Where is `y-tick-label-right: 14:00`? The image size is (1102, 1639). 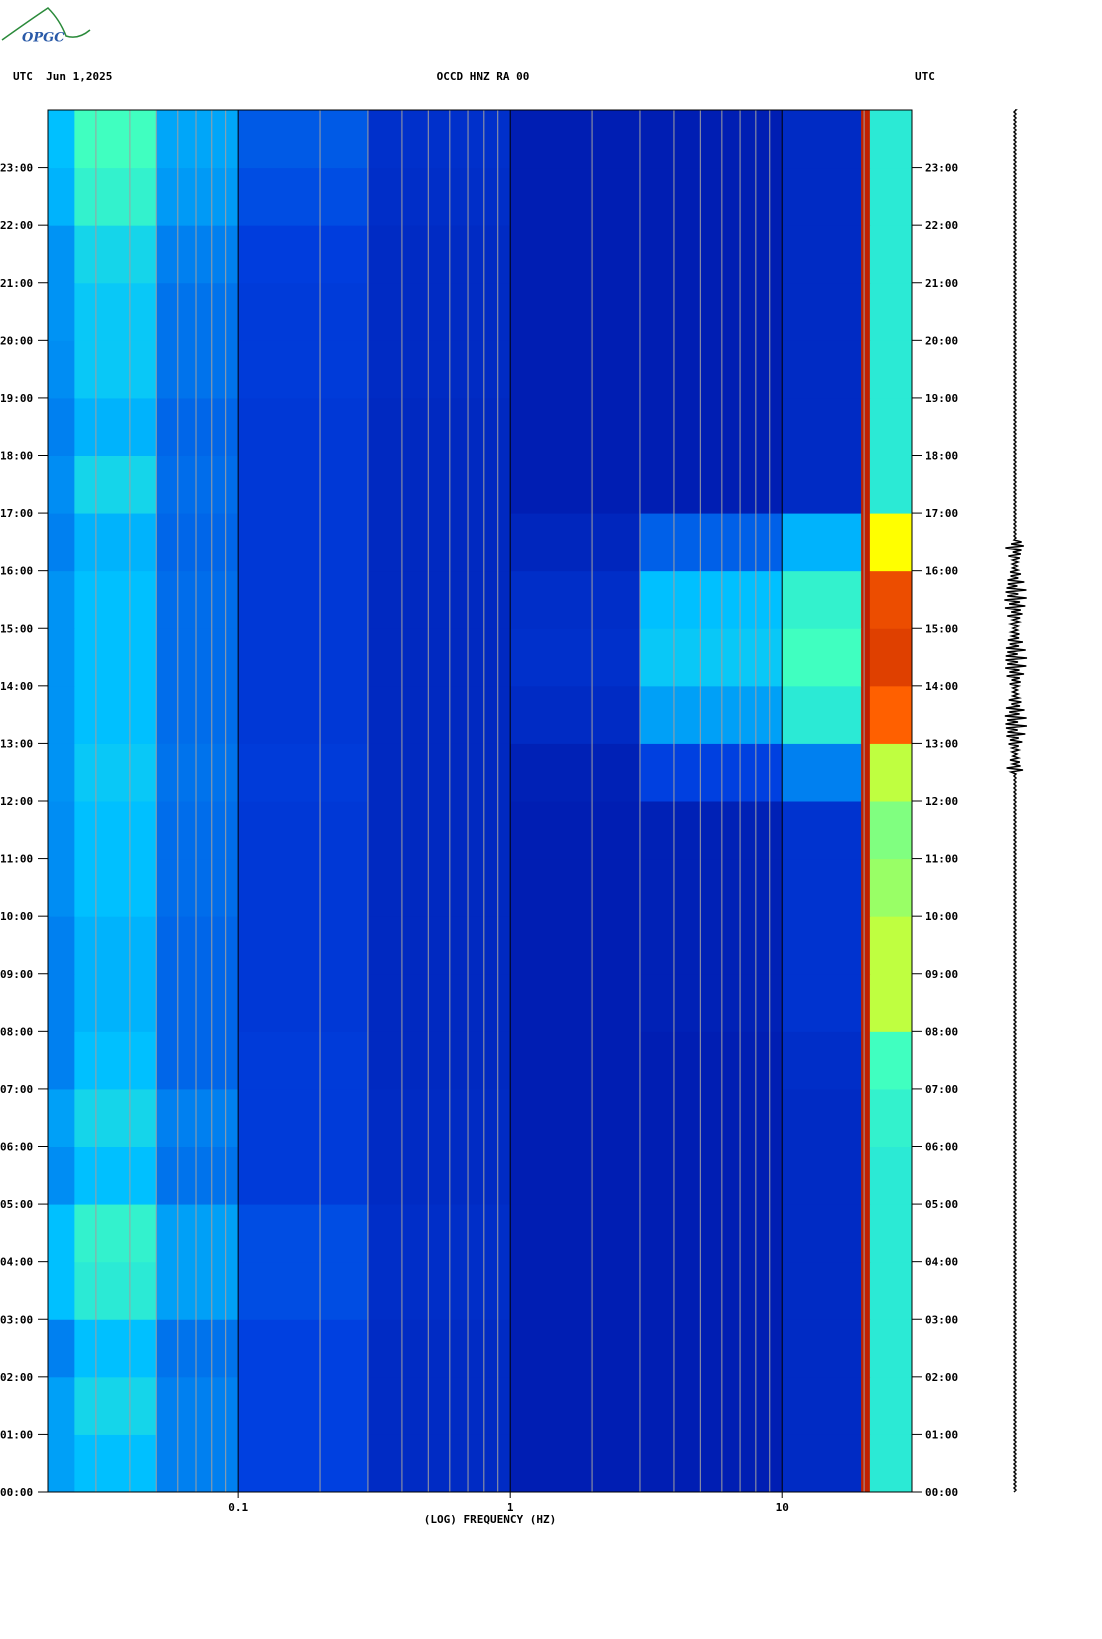
y-tick-label-right: 14:00 is located at coordinates (941, 686).